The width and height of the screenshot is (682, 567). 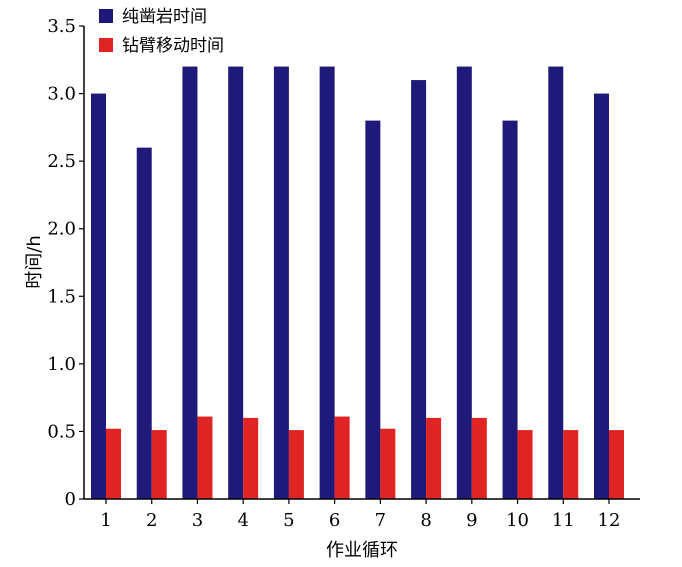 What do you see at coordinates (34, 261) in the screenshot?
I see `y-axis-title: 时间/h` at bounding box center [34, 261].